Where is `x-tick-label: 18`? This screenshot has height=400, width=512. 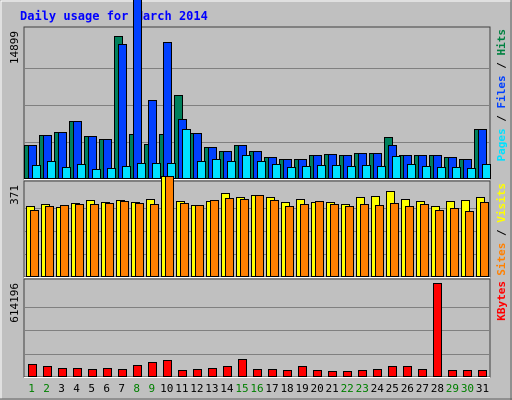
x-tick-label: 18 is located at coordinates (286, 388).